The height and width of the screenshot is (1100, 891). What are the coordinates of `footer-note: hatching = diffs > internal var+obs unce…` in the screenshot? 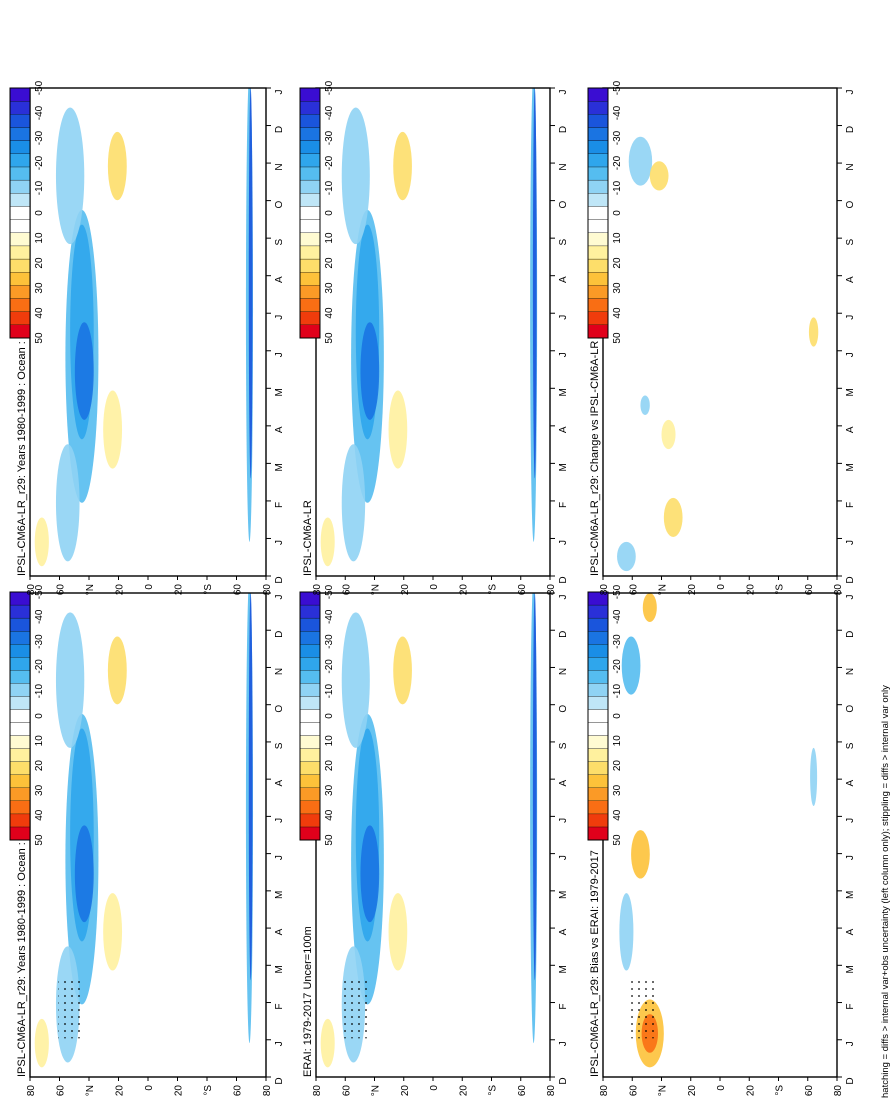 It's located at (885, 891).